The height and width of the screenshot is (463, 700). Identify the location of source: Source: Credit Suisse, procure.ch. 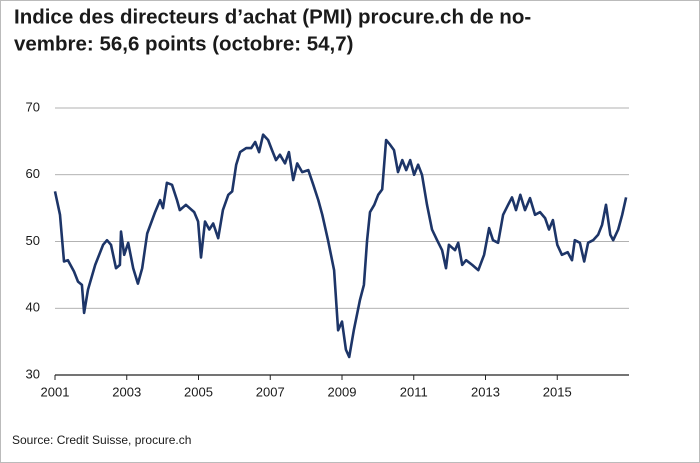
(101, 440).